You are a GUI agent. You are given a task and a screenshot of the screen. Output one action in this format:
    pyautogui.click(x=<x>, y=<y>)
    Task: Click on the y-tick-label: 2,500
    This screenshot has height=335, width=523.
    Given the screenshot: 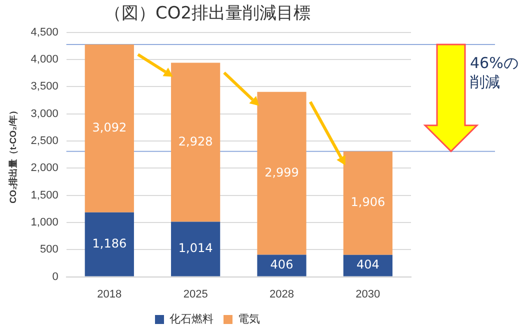 What is the action you would take?
    pyautogui.click(x=44, y=141)
    